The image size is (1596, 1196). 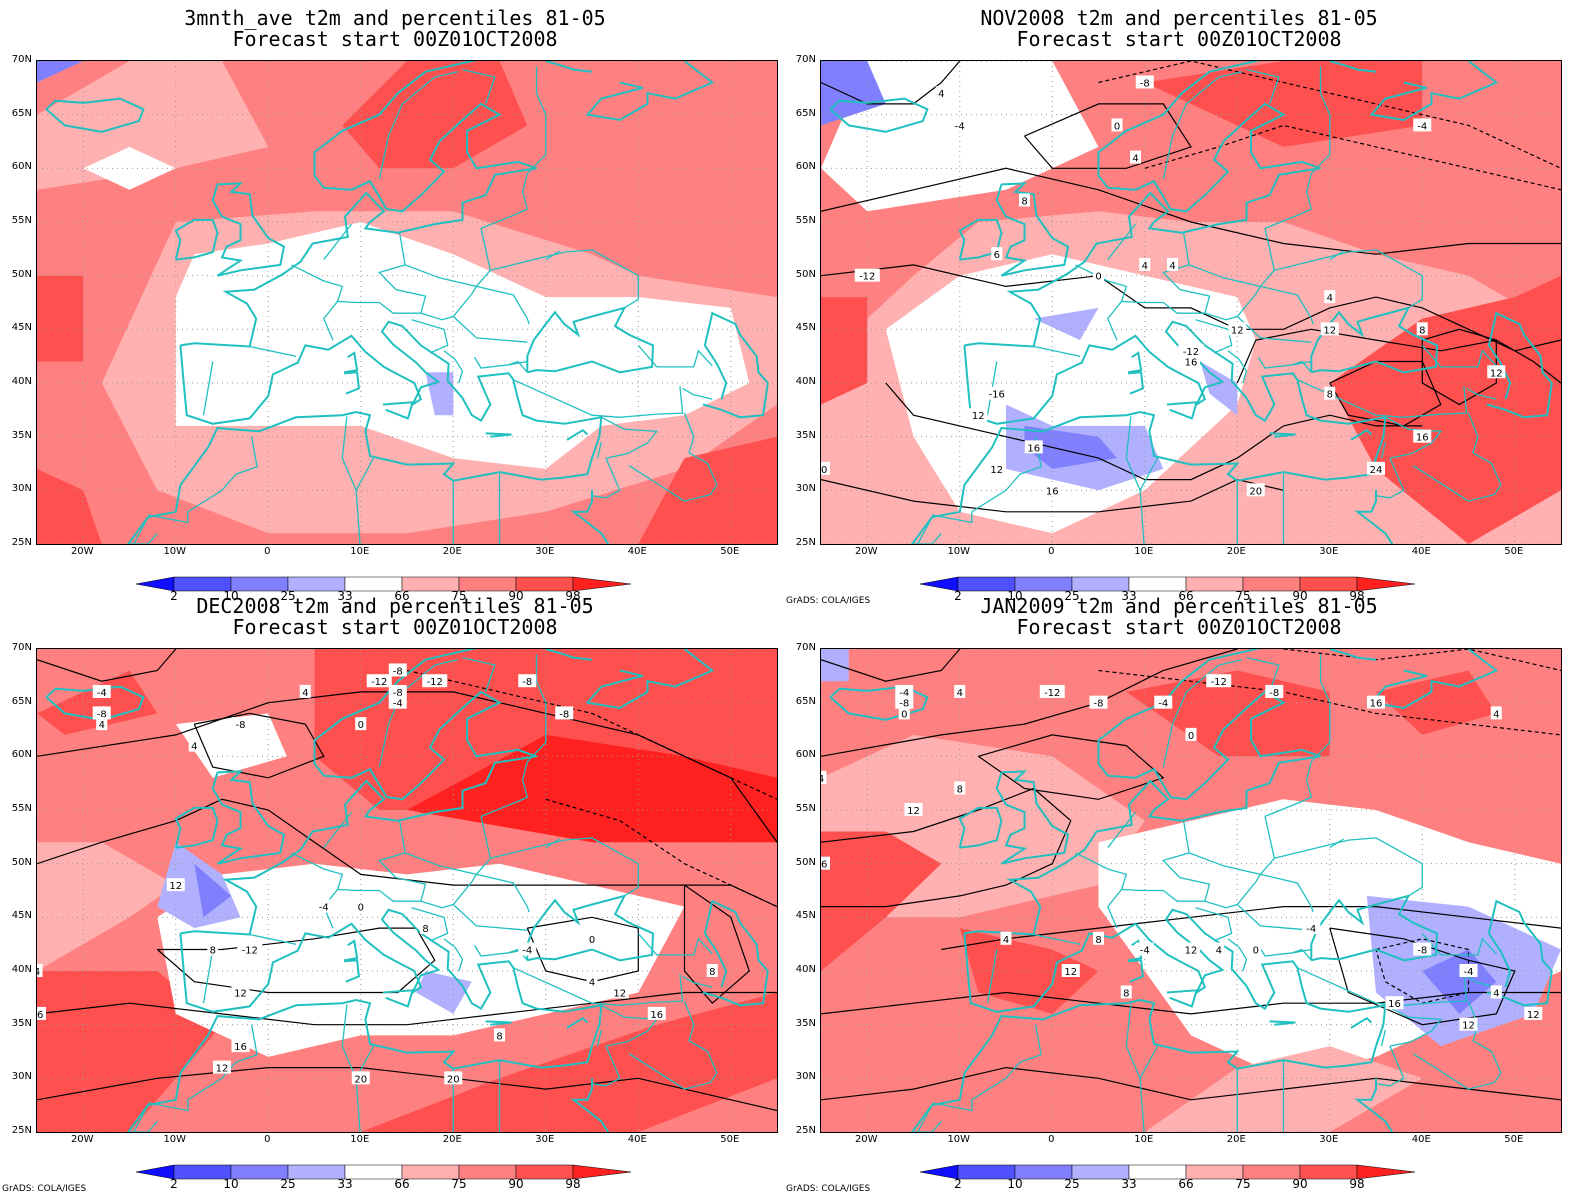 I want to click on lat-tick-label: 35N, so click(x=805, y=1023).